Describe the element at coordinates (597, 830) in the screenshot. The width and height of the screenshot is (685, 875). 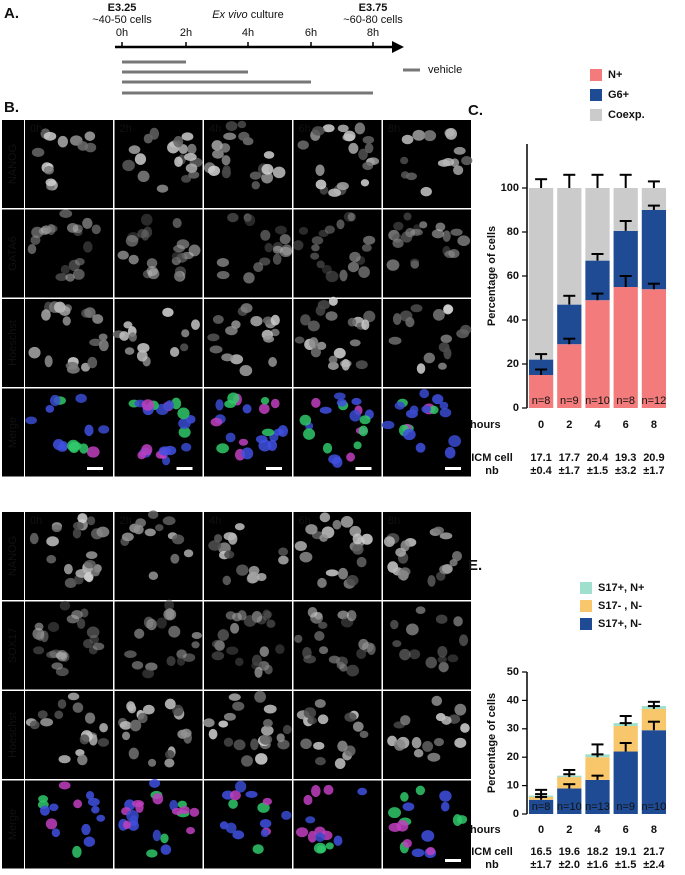
I see `x-tick-label: 4` at that location.